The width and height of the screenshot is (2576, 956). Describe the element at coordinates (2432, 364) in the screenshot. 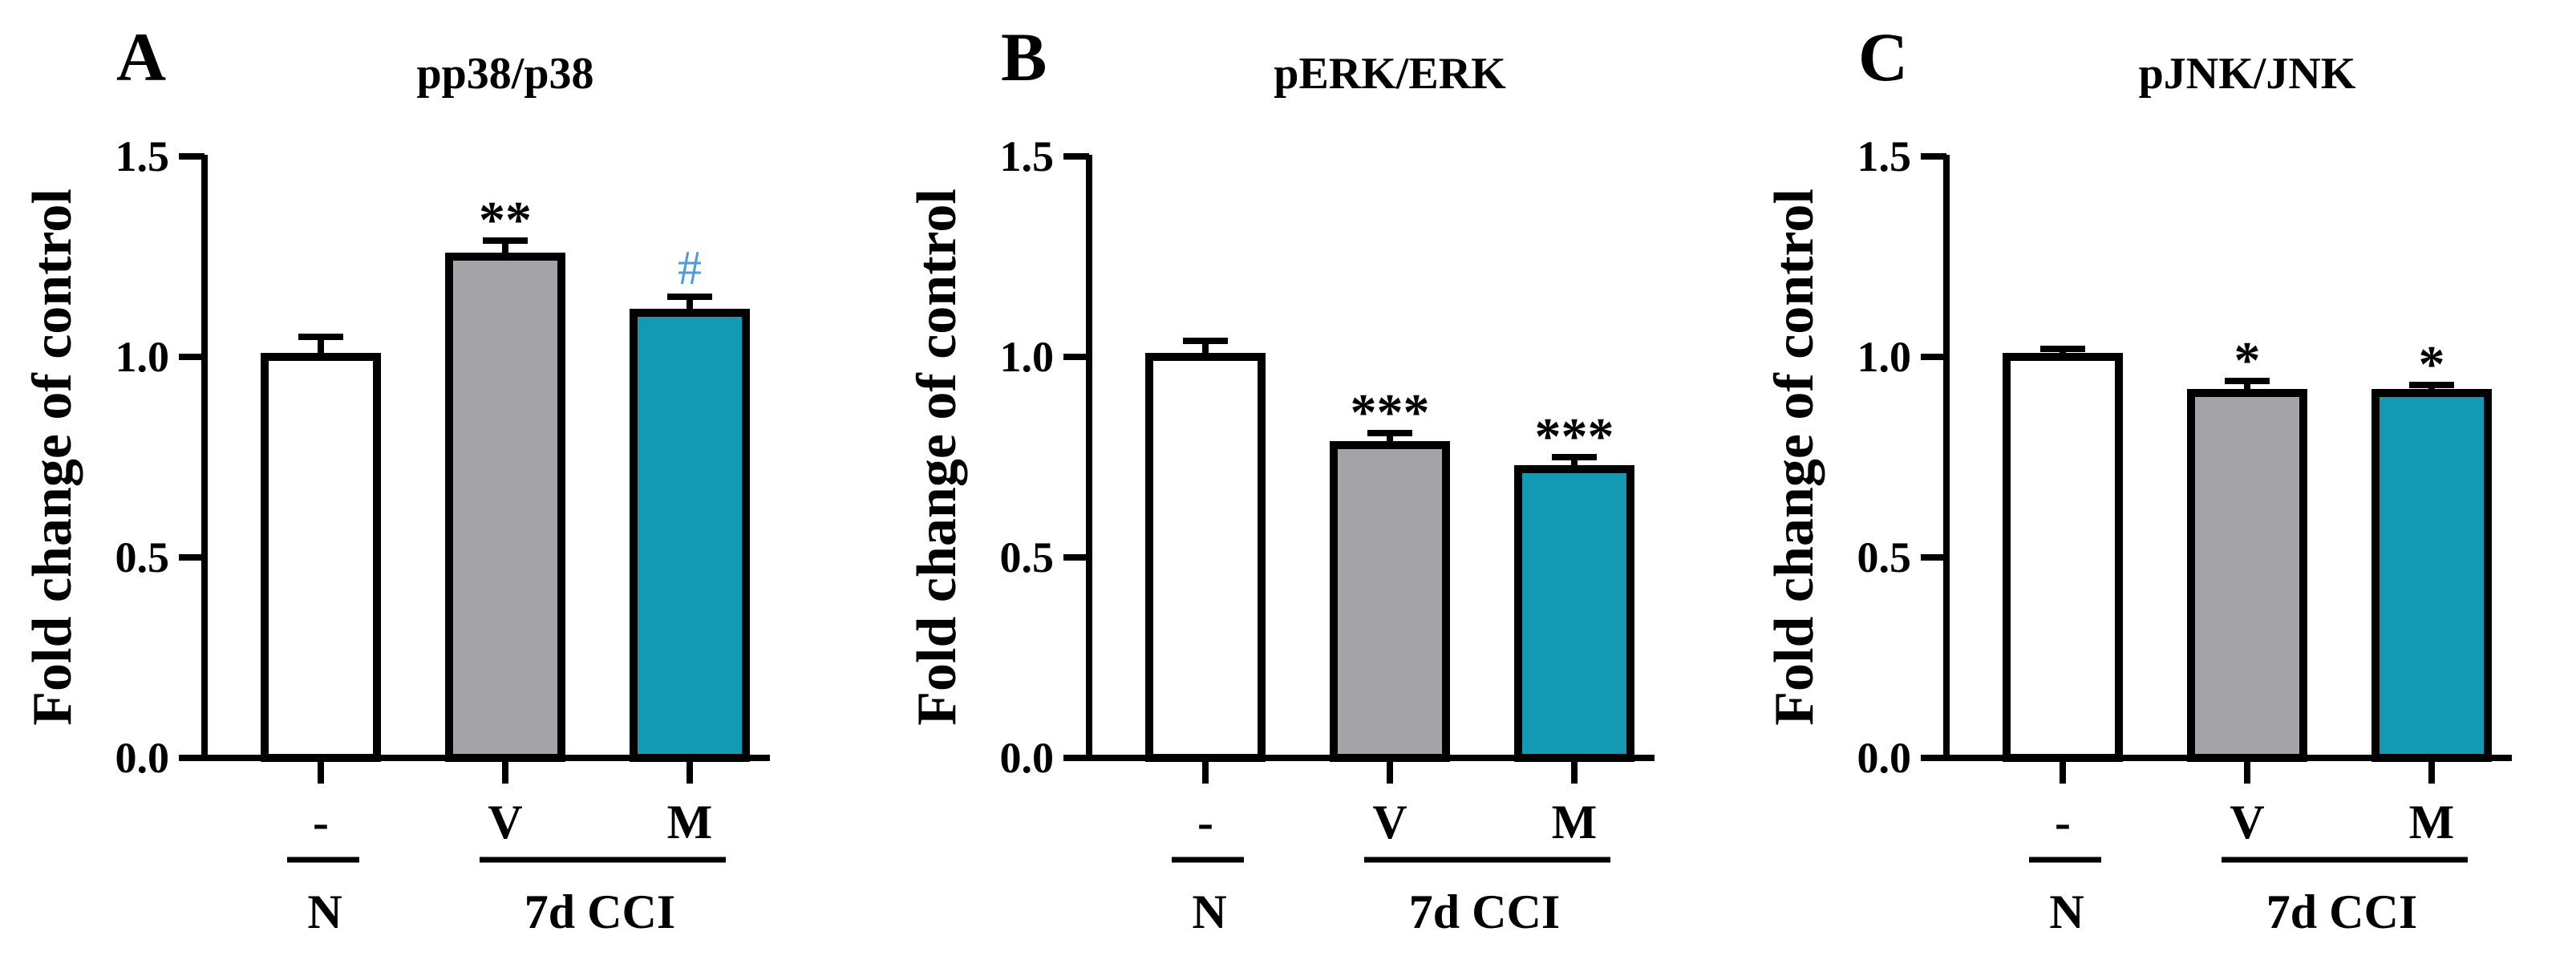

I see `significance-M: *` at that location.